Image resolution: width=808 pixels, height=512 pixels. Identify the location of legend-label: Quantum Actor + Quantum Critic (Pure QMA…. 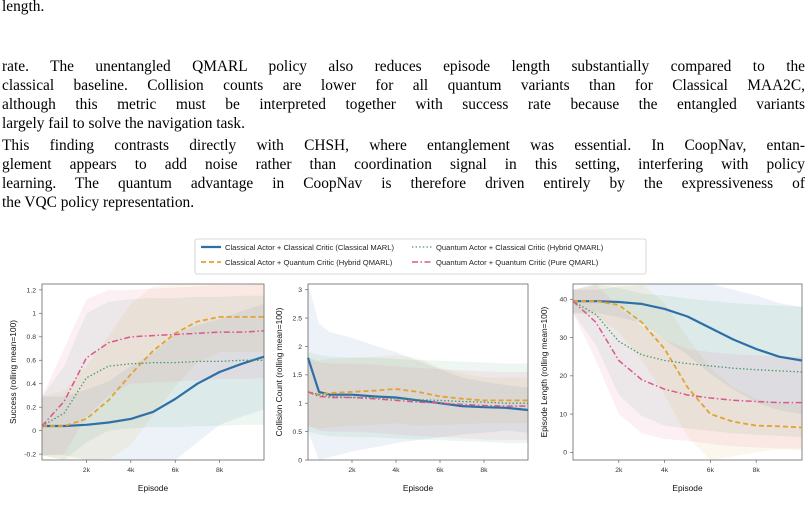
(517, 262).